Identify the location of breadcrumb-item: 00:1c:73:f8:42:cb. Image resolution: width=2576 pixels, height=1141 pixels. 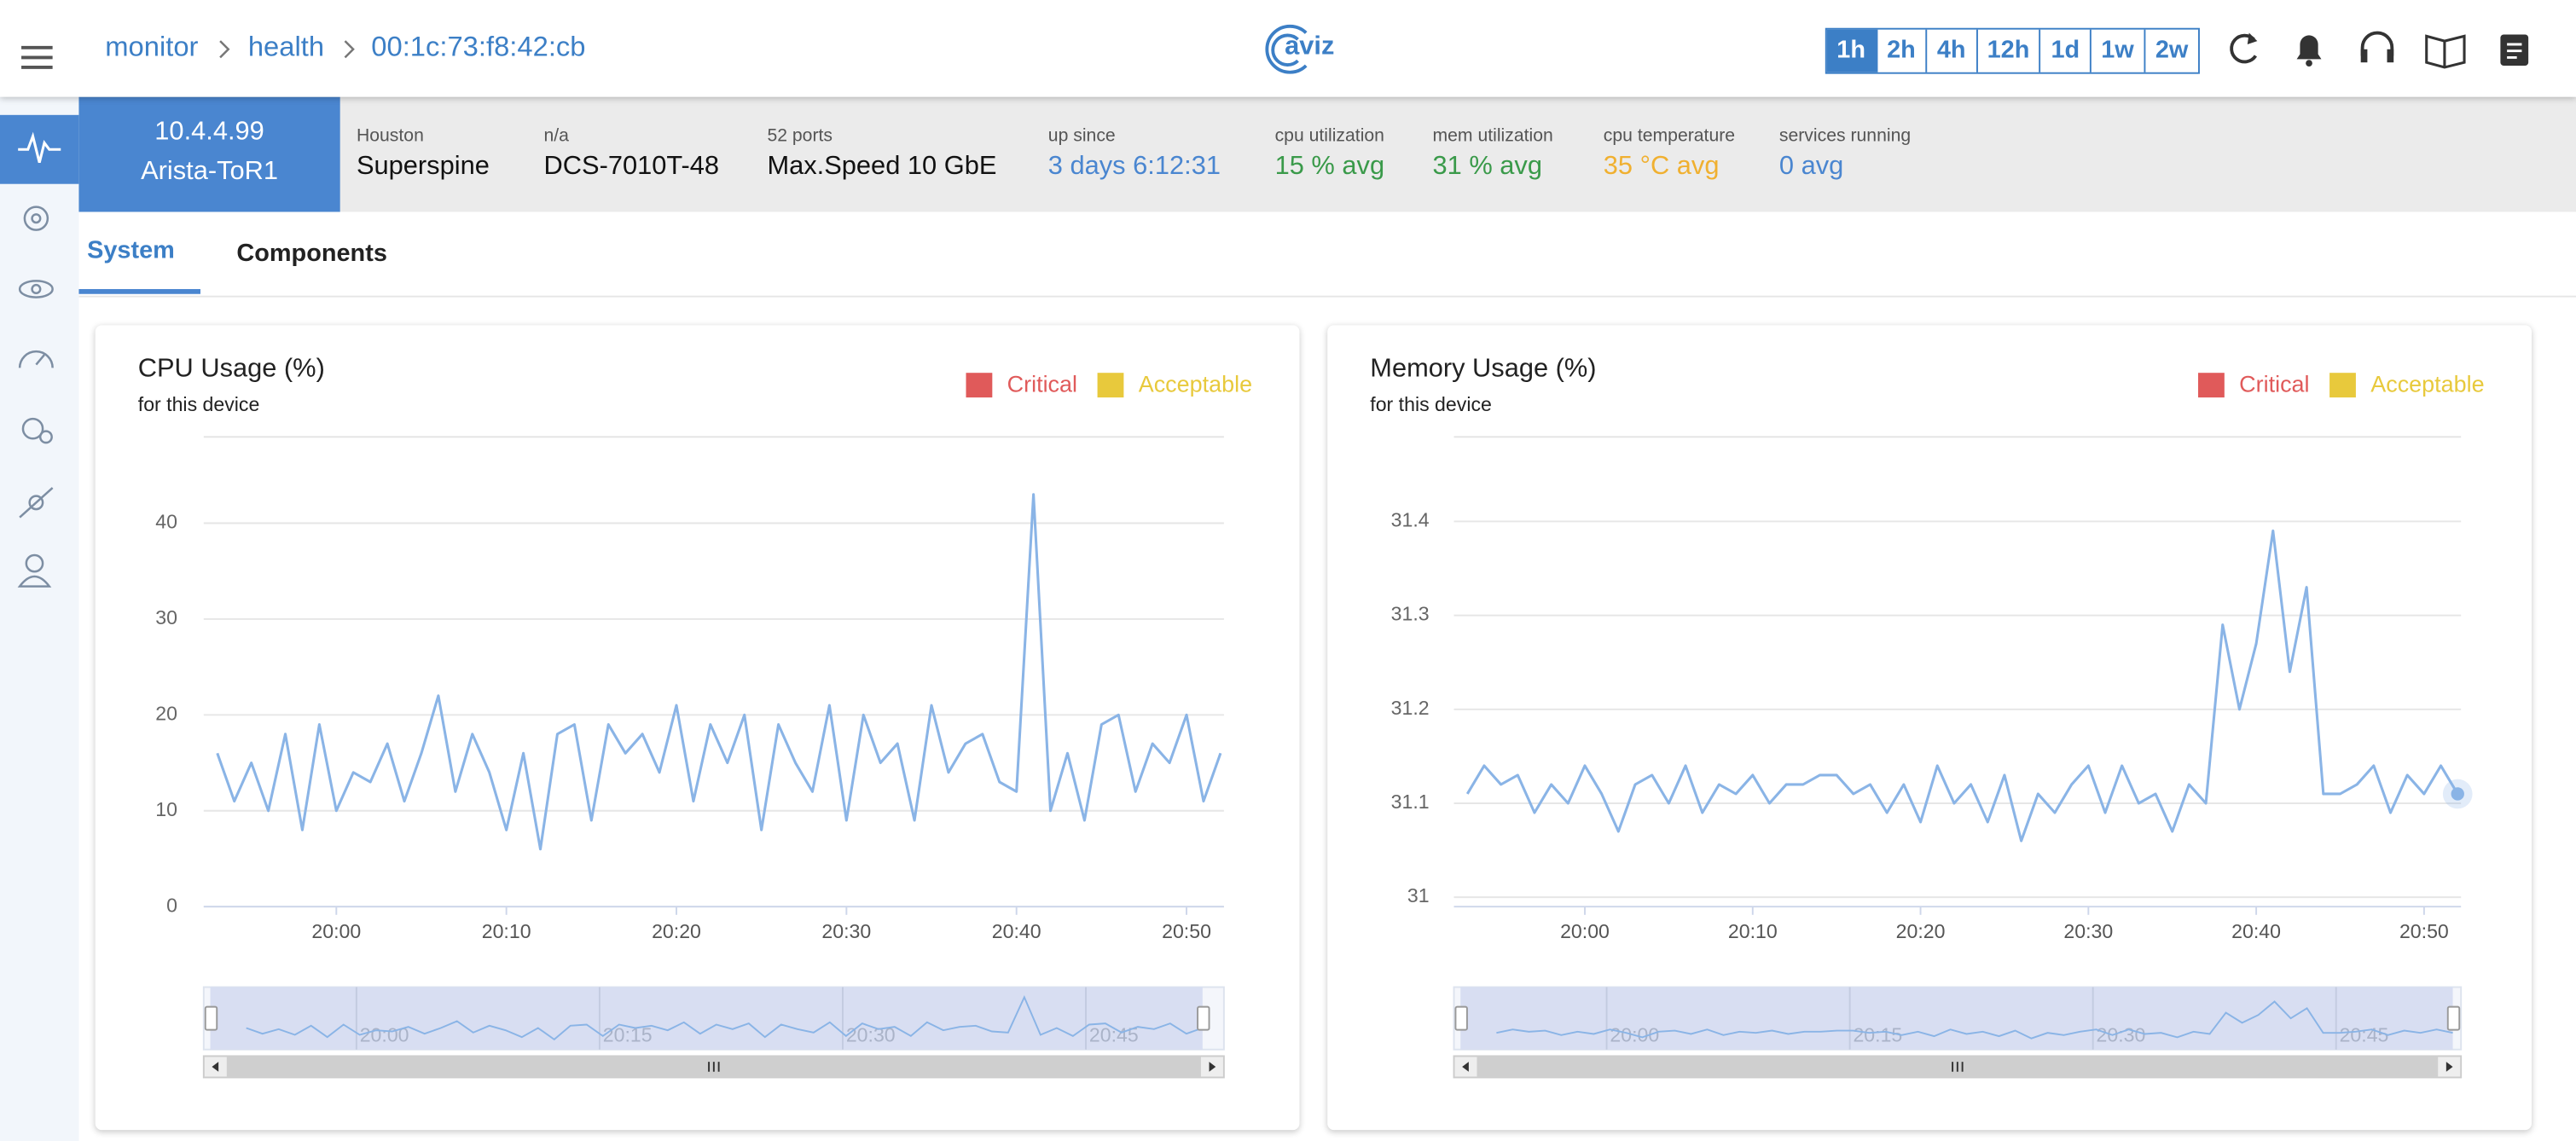
(478, 47).